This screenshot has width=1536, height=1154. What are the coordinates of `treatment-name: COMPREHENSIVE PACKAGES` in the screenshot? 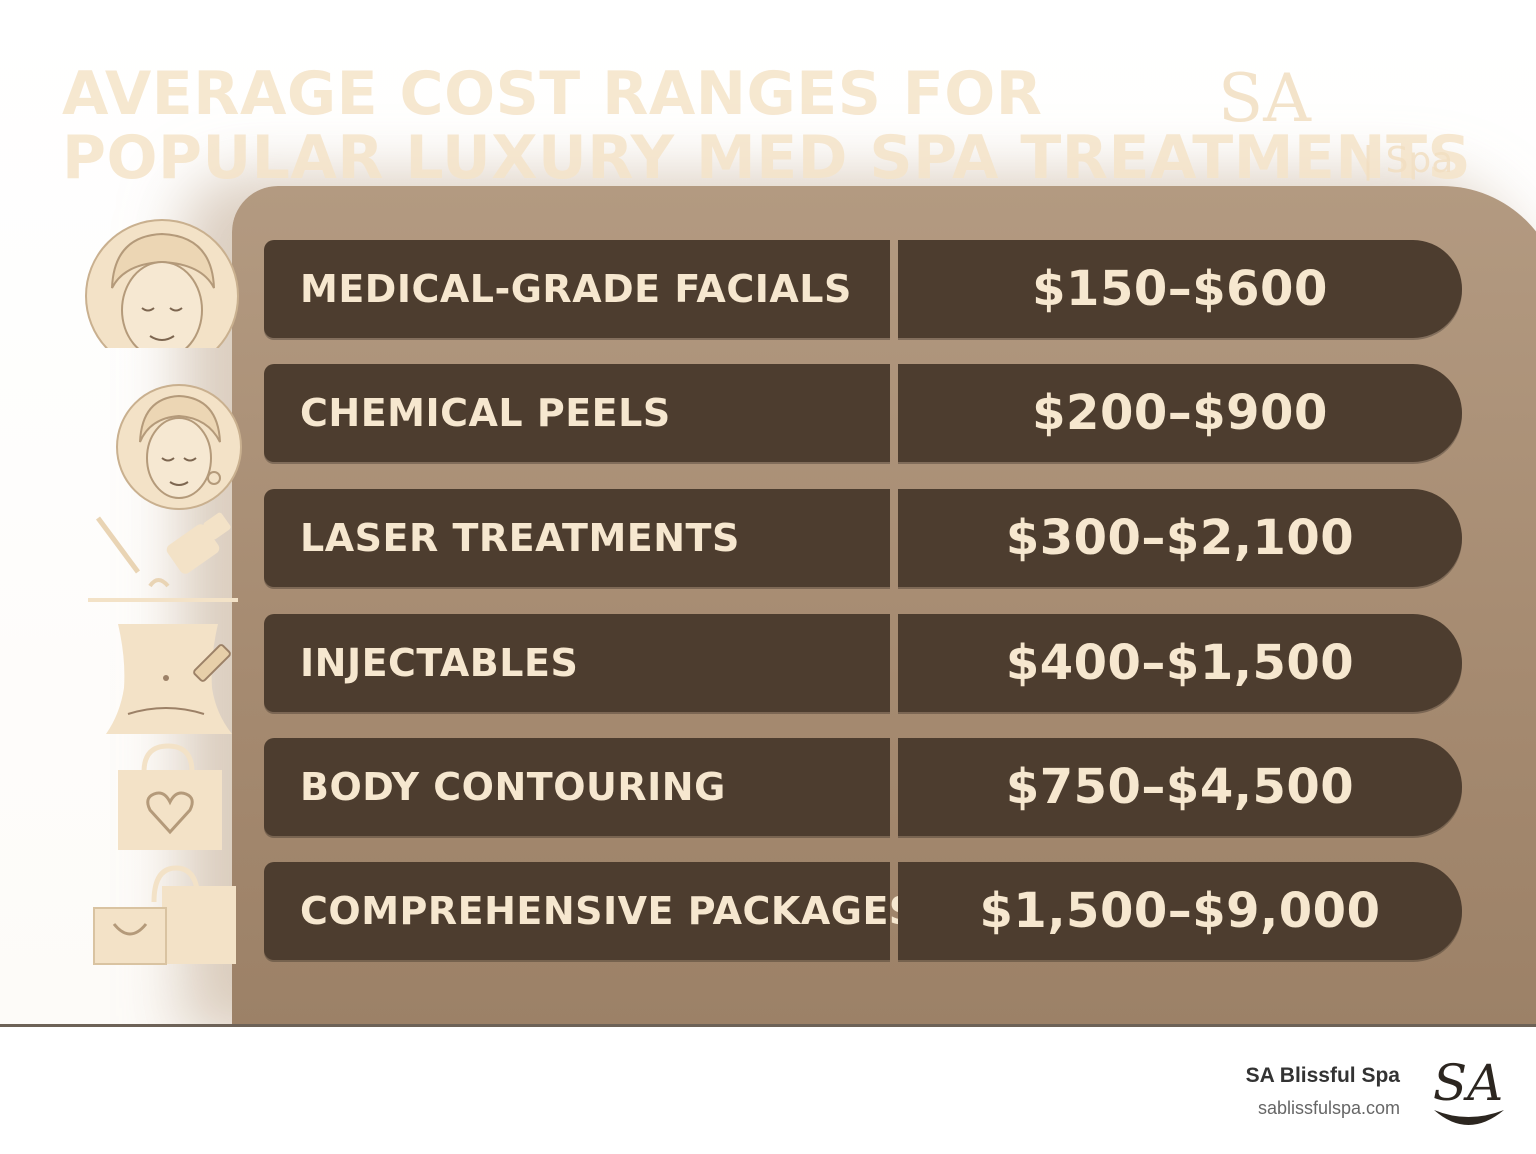 It's located at (590, 911).